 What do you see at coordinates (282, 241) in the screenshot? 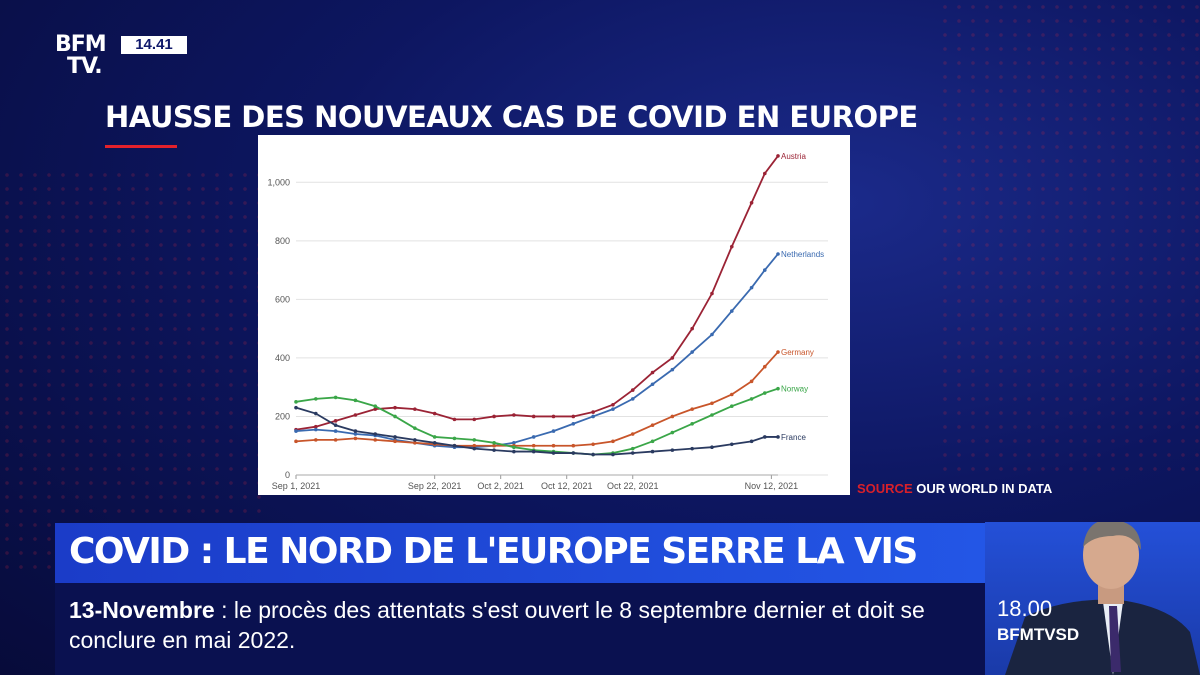
I see `y-tick-label: 800` at bounding box center [282, 241].